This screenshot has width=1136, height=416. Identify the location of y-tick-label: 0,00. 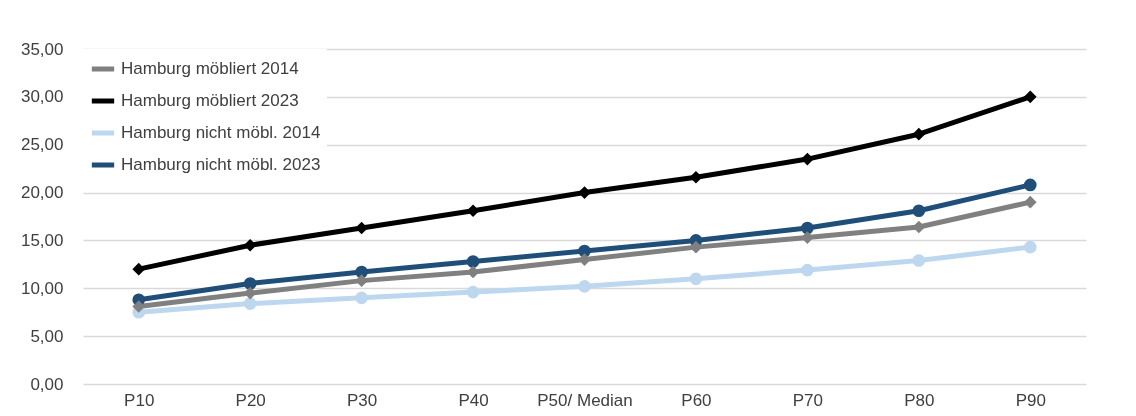
(47, 384).